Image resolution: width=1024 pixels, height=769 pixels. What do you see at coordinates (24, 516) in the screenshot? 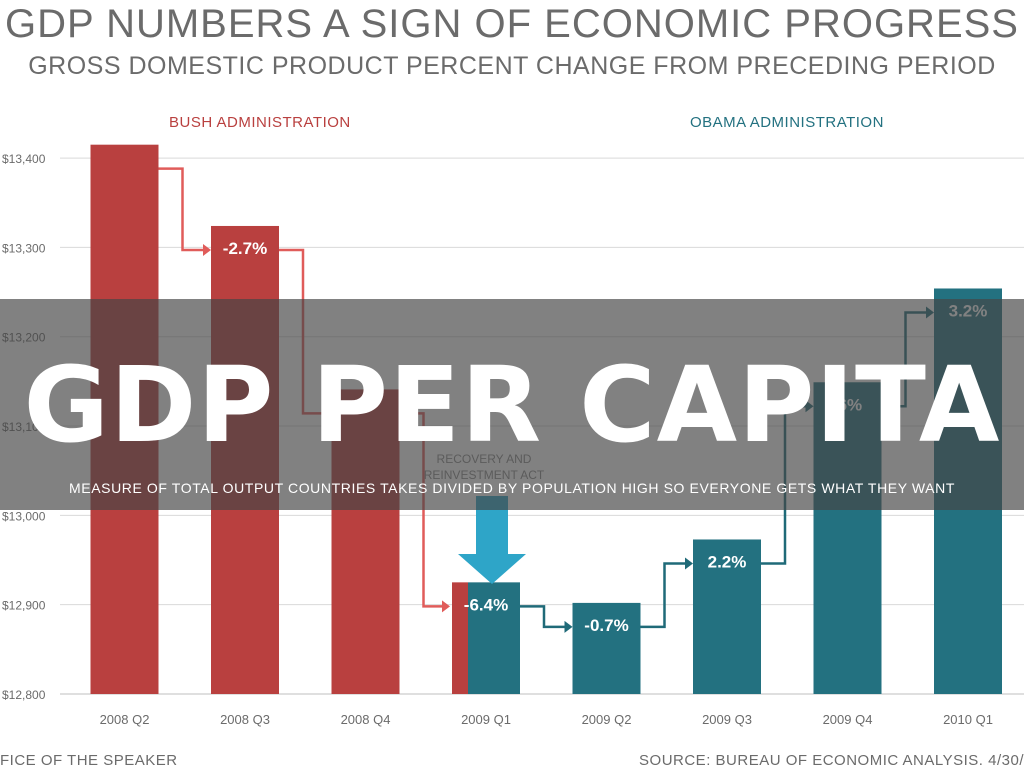
I see `y-tick-label: $13,000` at bounding box center [24, 516].